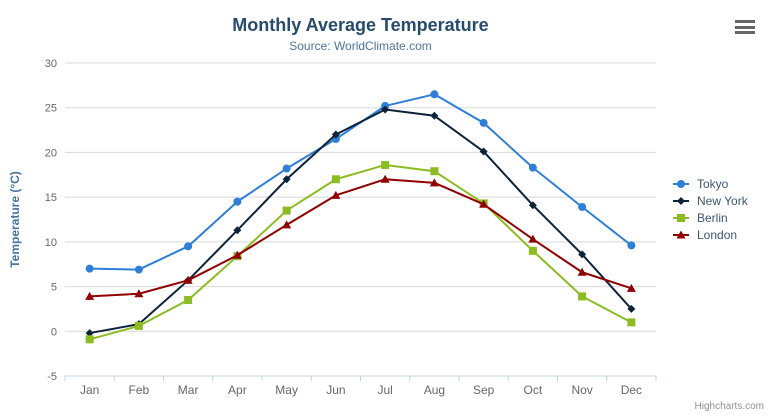 Image resolution: width=769 pixels, height=416 pixels. Describe the element at coordinates (384, 390) in the screenshot. I see `x-axis-label: Jul` at that location.